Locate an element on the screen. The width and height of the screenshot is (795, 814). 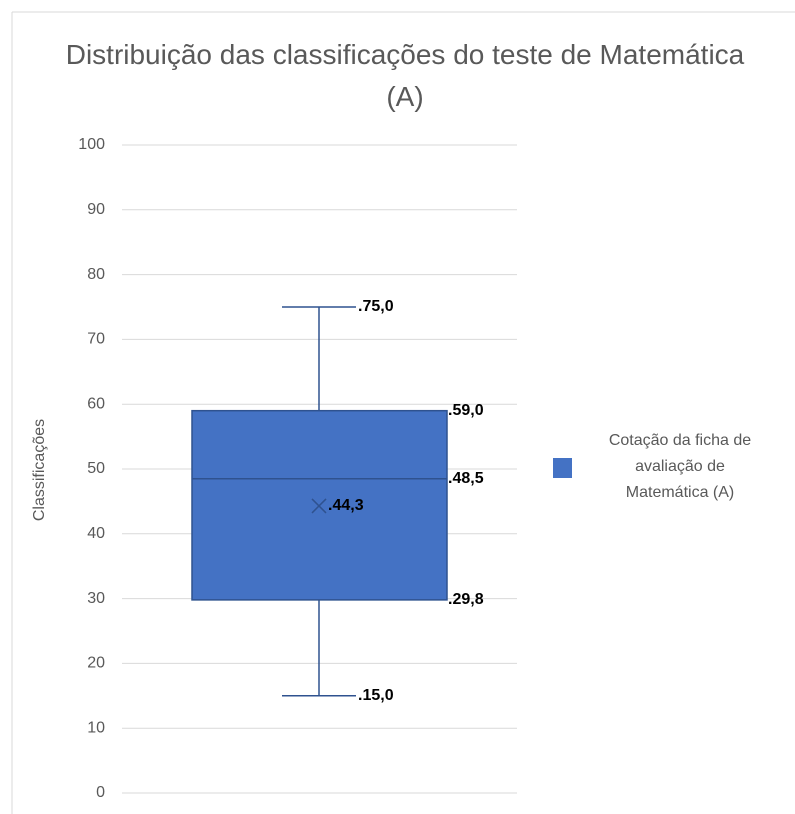
data-label: .48,5 is located at coordinates (466, 478).